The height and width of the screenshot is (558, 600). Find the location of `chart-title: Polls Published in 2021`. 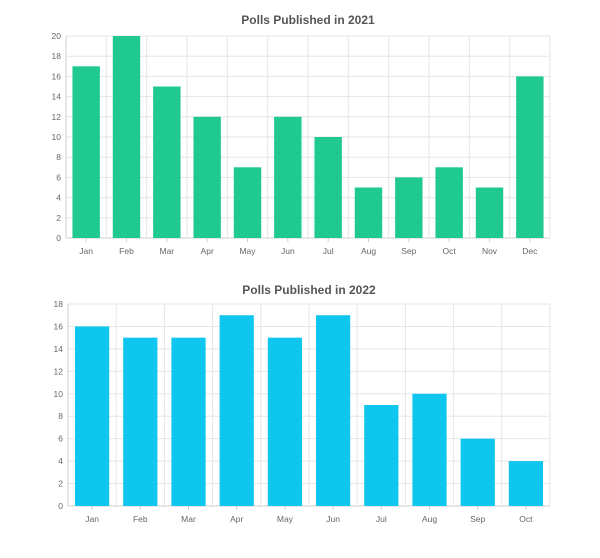

chart-title: Polls Published in 2021 is located at coordinates (308, 20).